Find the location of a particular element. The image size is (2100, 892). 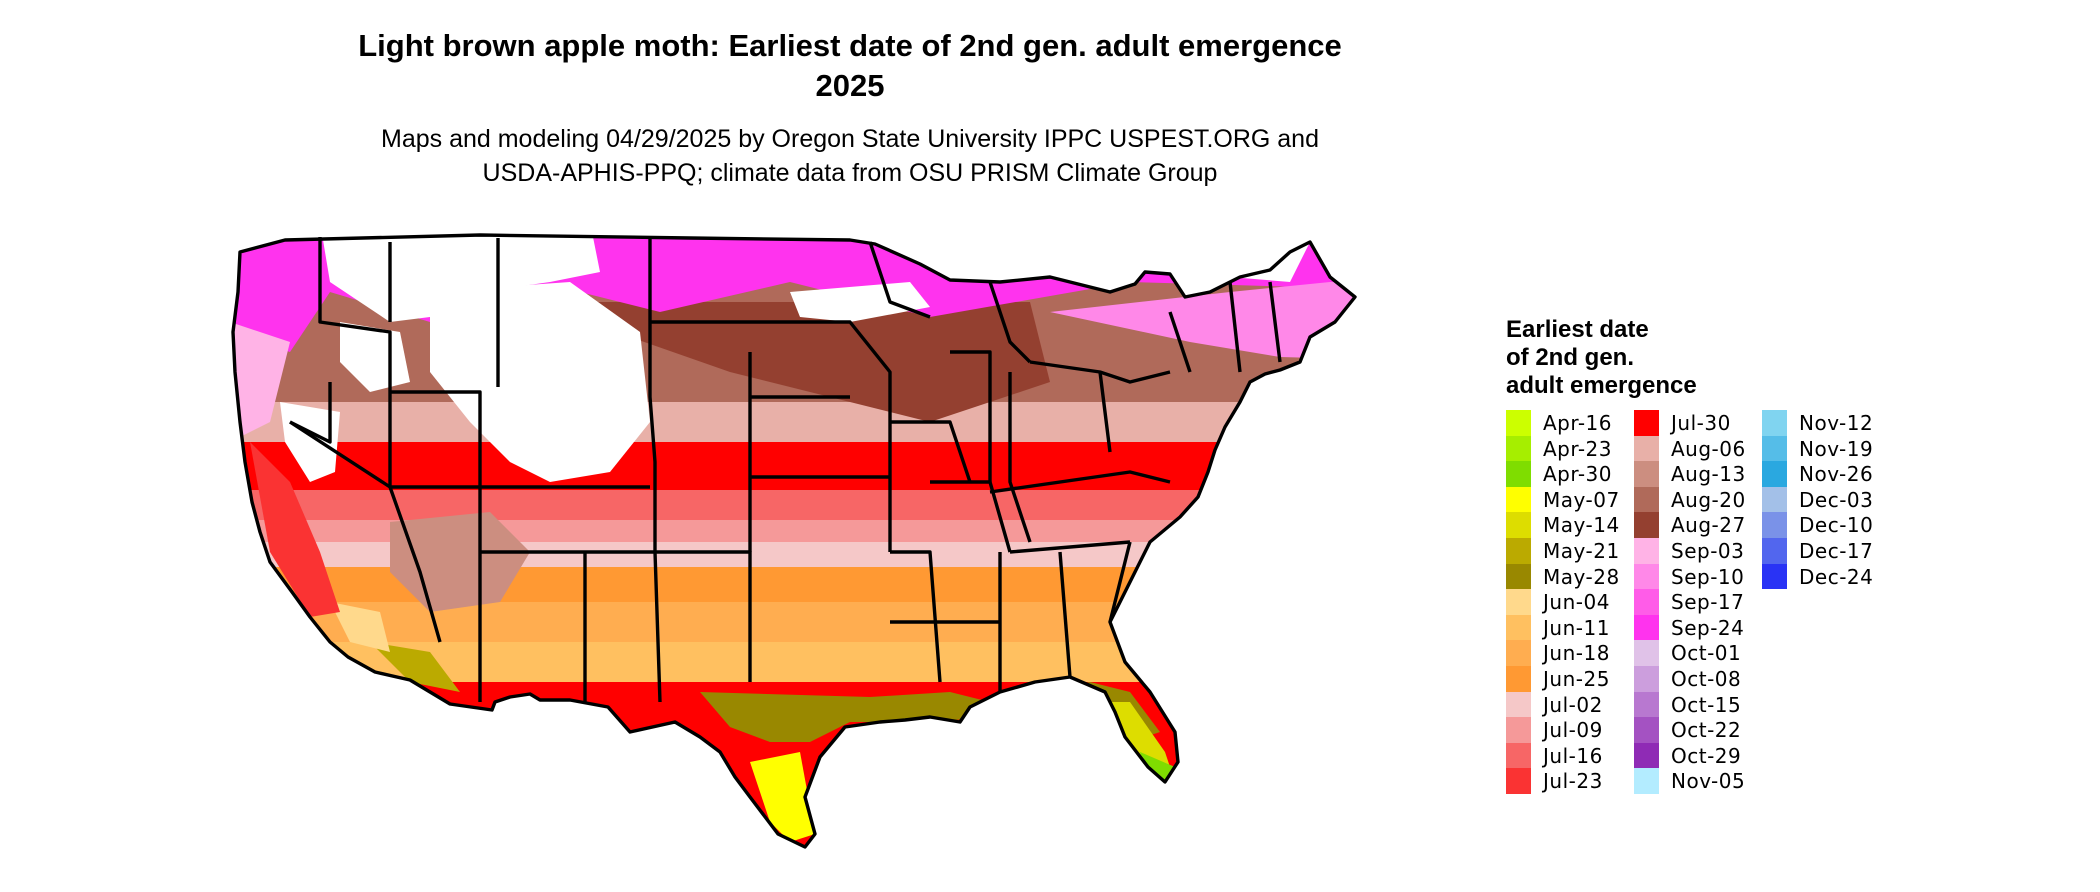

legend-label: Dec-24 is located at coordinates (1836, 576).